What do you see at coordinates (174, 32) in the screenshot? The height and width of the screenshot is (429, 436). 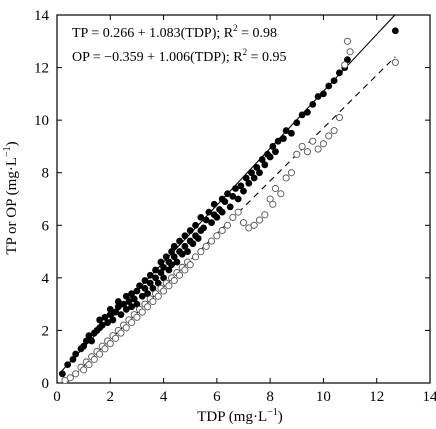 I see `annotation-tp-equation: TP = 0.266 + 1.083(TDP); R2 = 0.98` at bounding box center [174, 32].